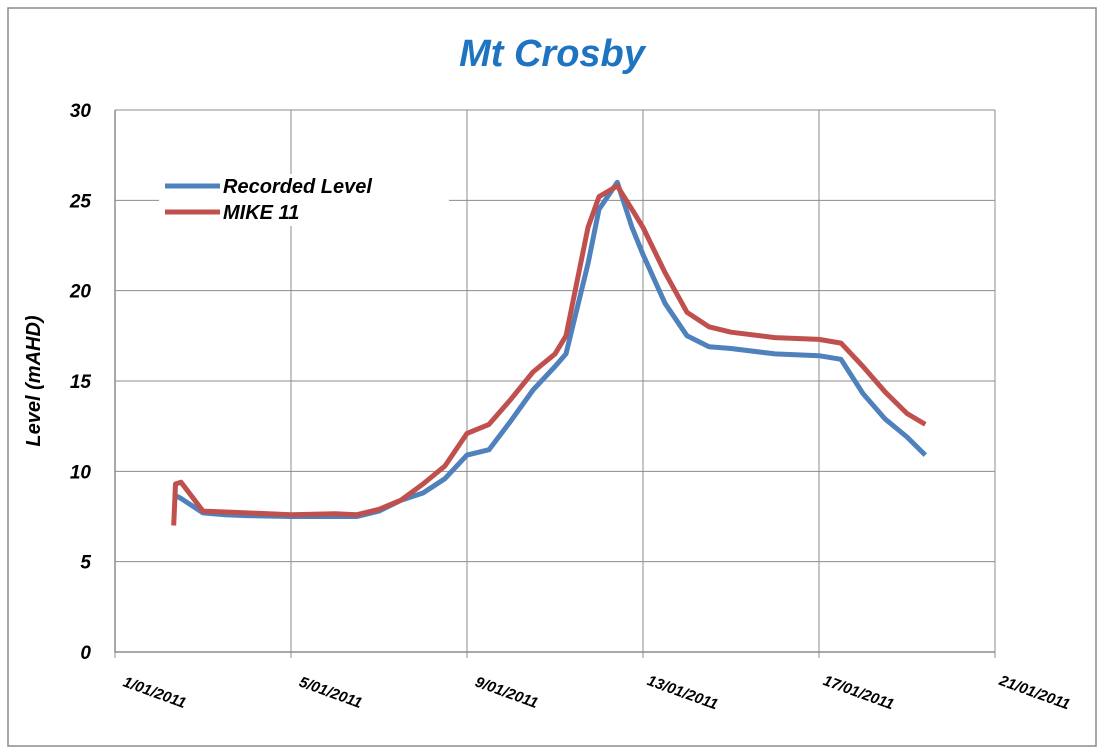 The image size is (1104, 756). What do you see at coordinates (80, 292) in the screenshot?
I see `y-tick-label: 20` at bounding box center [80, 292].